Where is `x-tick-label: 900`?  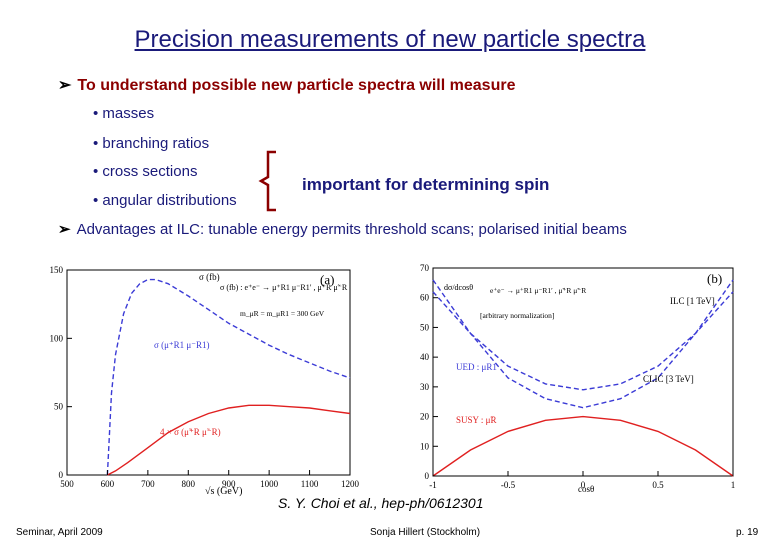
x-tick-label: 900 is located at coordinates (229, 484).